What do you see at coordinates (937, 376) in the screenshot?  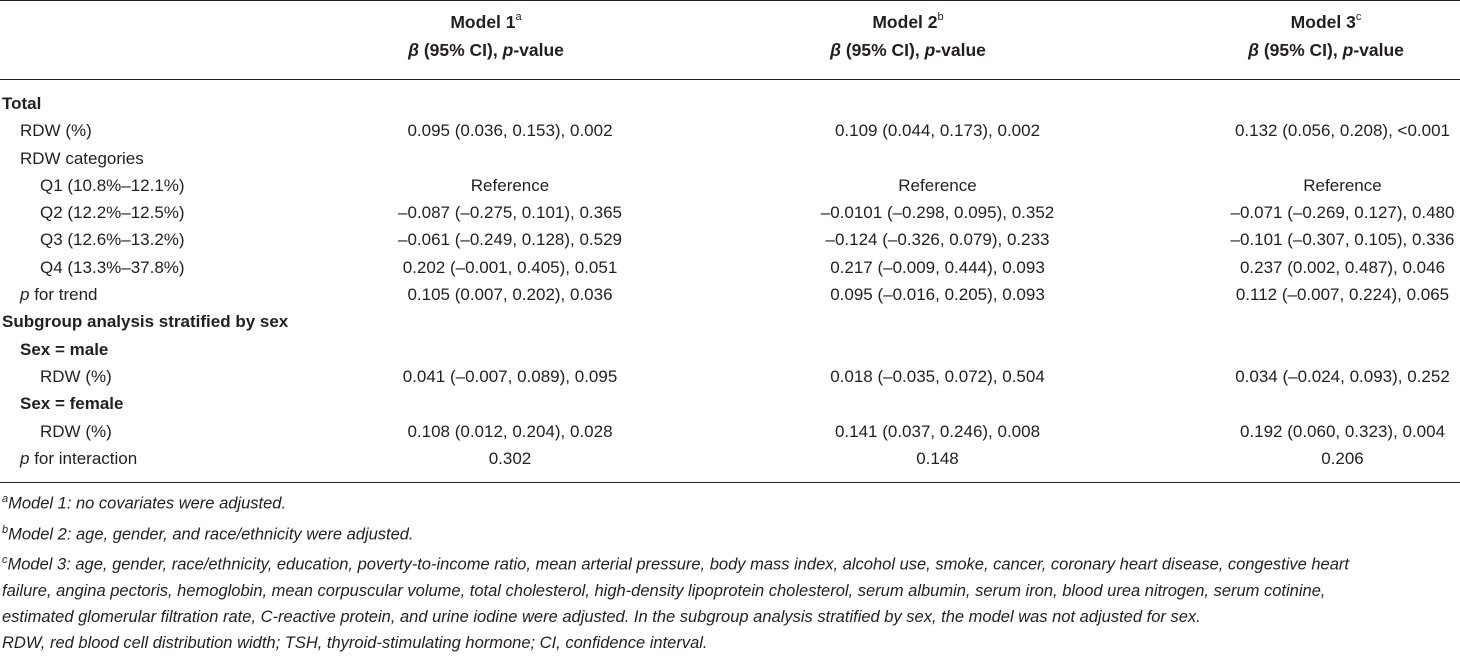 I see `cell-model-2: 0.018 (–0.035, 0.072), 0.504` at bounding box center [937, 376].